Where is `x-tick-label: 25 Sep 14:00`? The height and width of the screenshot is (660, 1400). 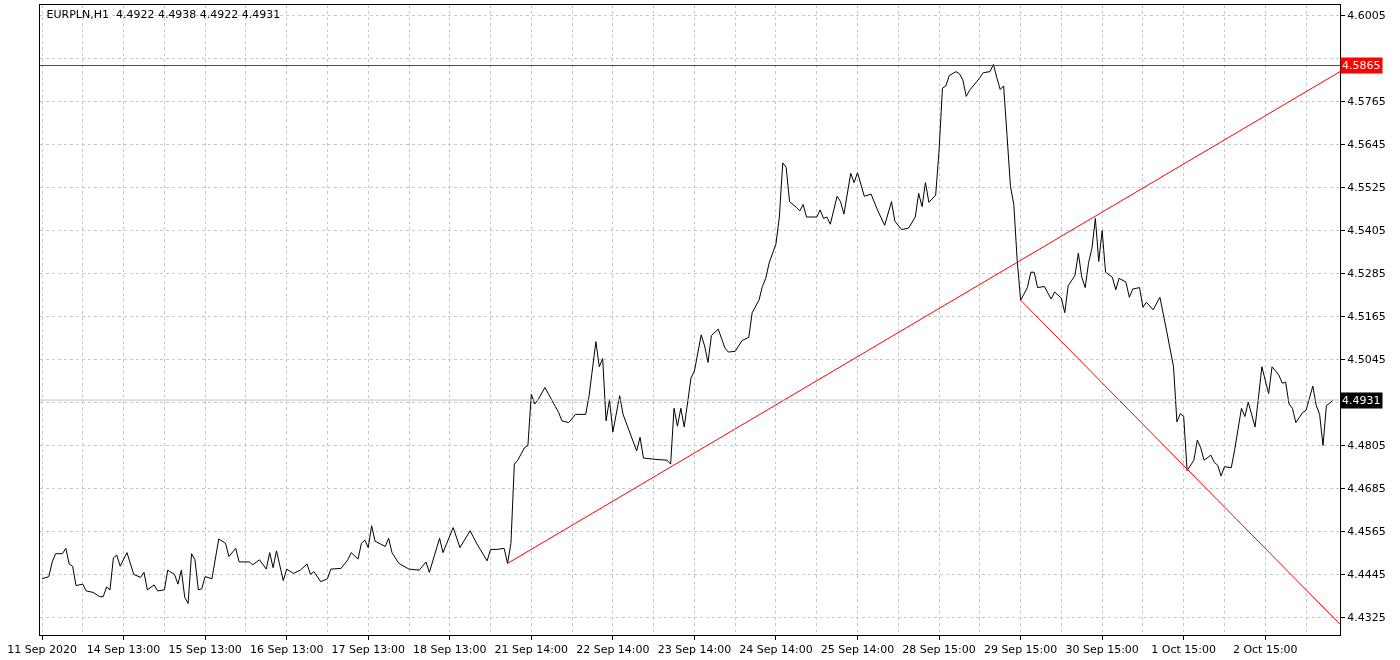
x-tick-label: 25 Sep 14:00 is located at coordinates (857, 650).